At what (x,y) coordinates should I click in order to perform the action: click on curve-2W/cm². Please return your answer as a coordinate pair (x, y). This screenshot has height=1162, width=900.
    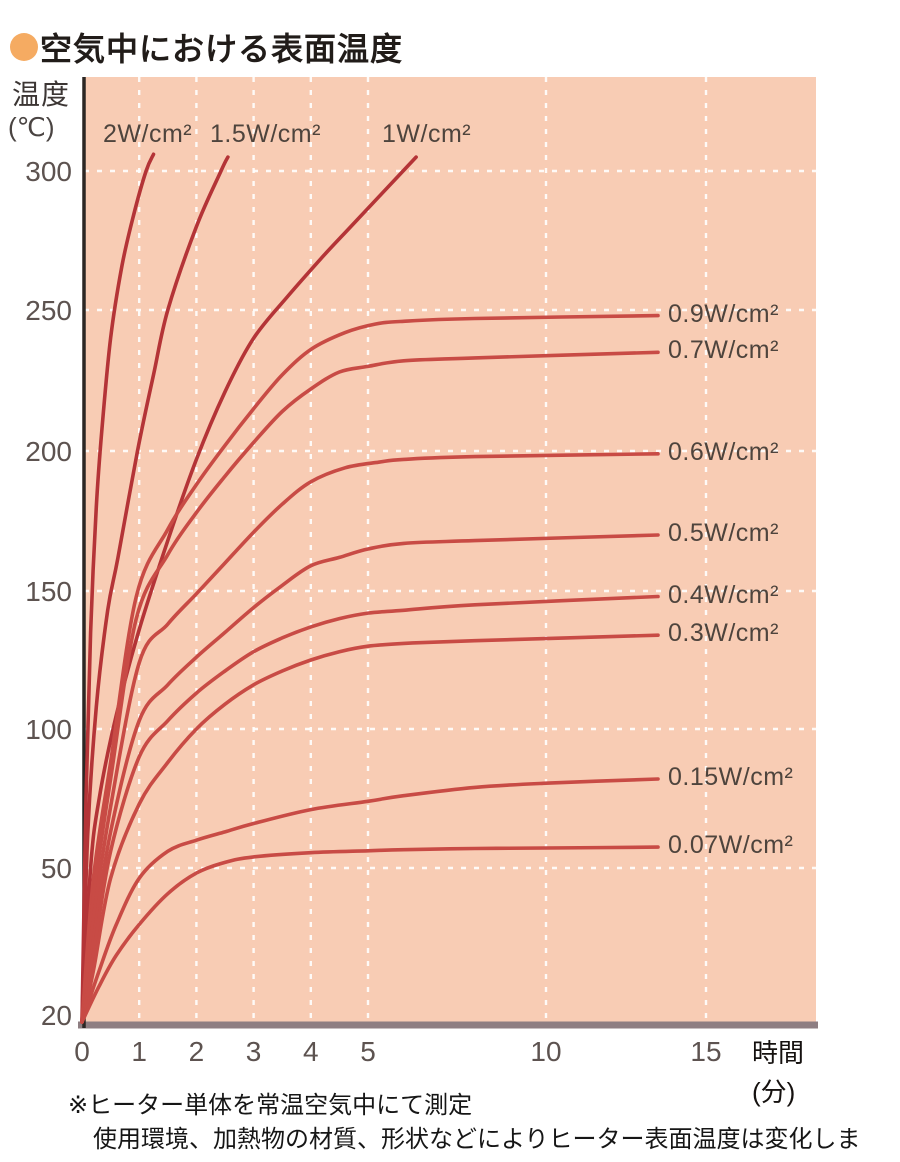
    Looking at the image, I should click on (118, 588).